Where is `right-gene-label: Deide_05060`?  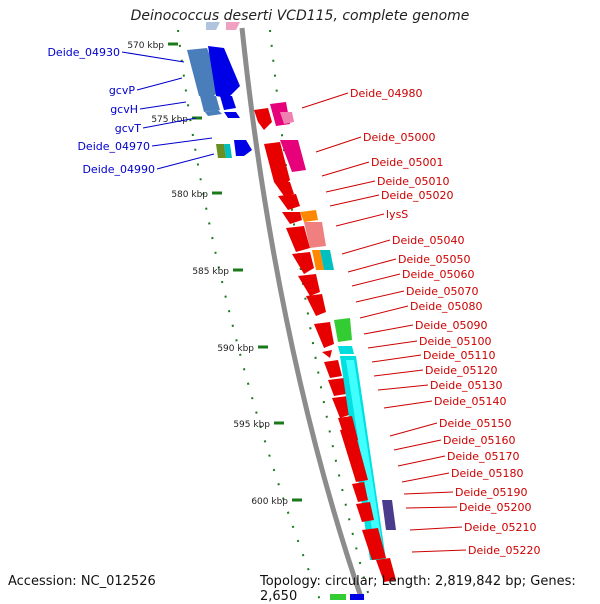
right-gene-label: Deide_05060 is located at coordinates (438, 274).